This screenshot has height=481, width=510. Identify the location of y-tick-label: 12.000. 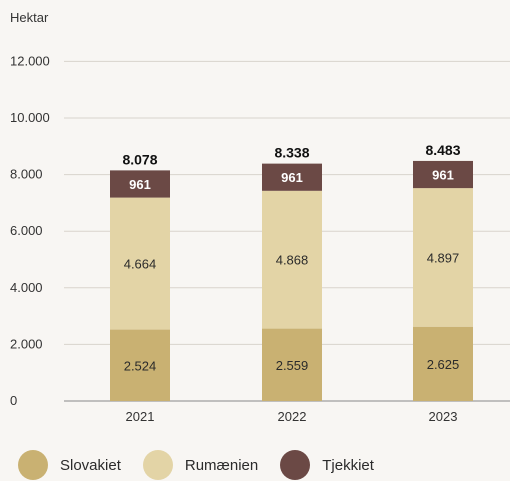
(30, 60).